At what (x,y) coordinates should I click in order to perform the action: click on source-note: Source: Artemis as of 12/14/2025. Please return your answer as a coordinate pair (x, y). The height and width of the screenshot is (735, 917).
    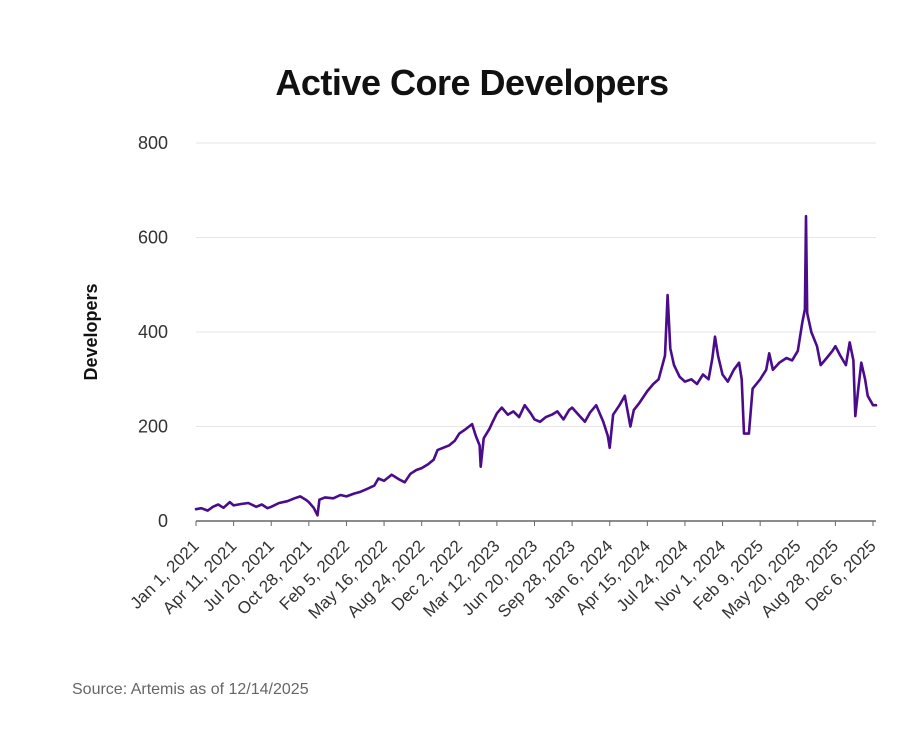
    Looking at the image, I should click on (190, 689).